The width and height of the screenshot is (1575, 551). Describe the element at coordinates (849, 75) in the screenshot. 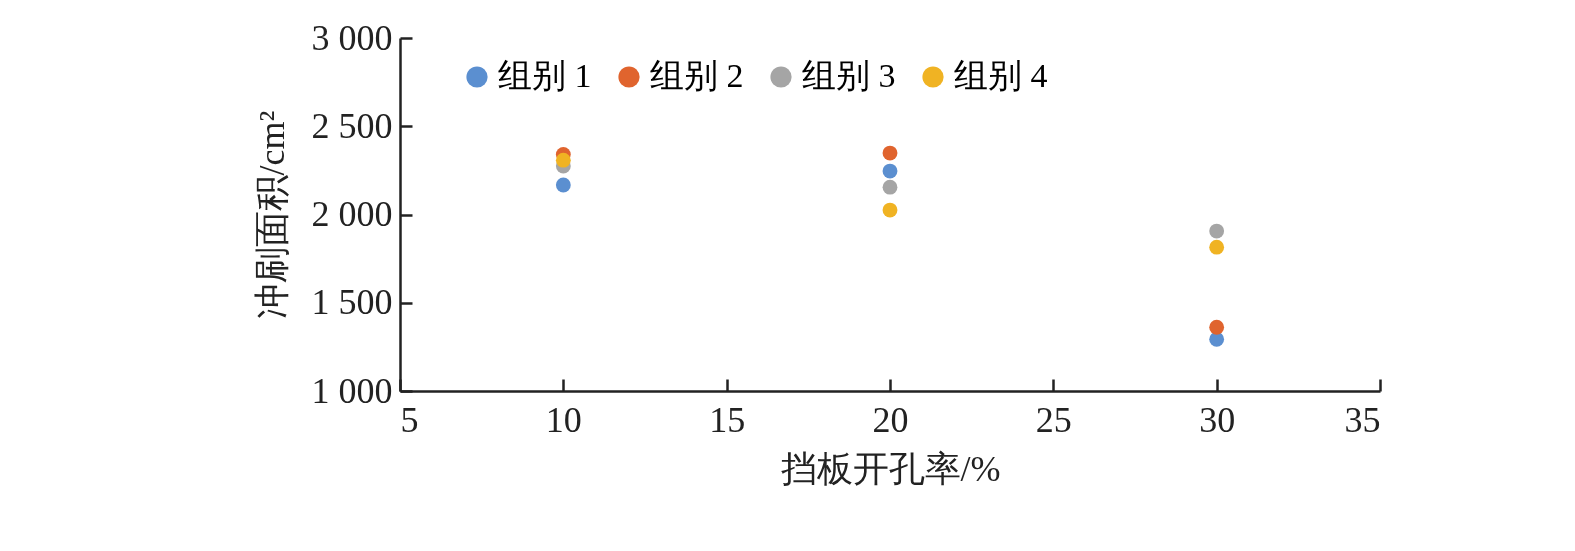

I see `legend-label: 组别 3` at that location.